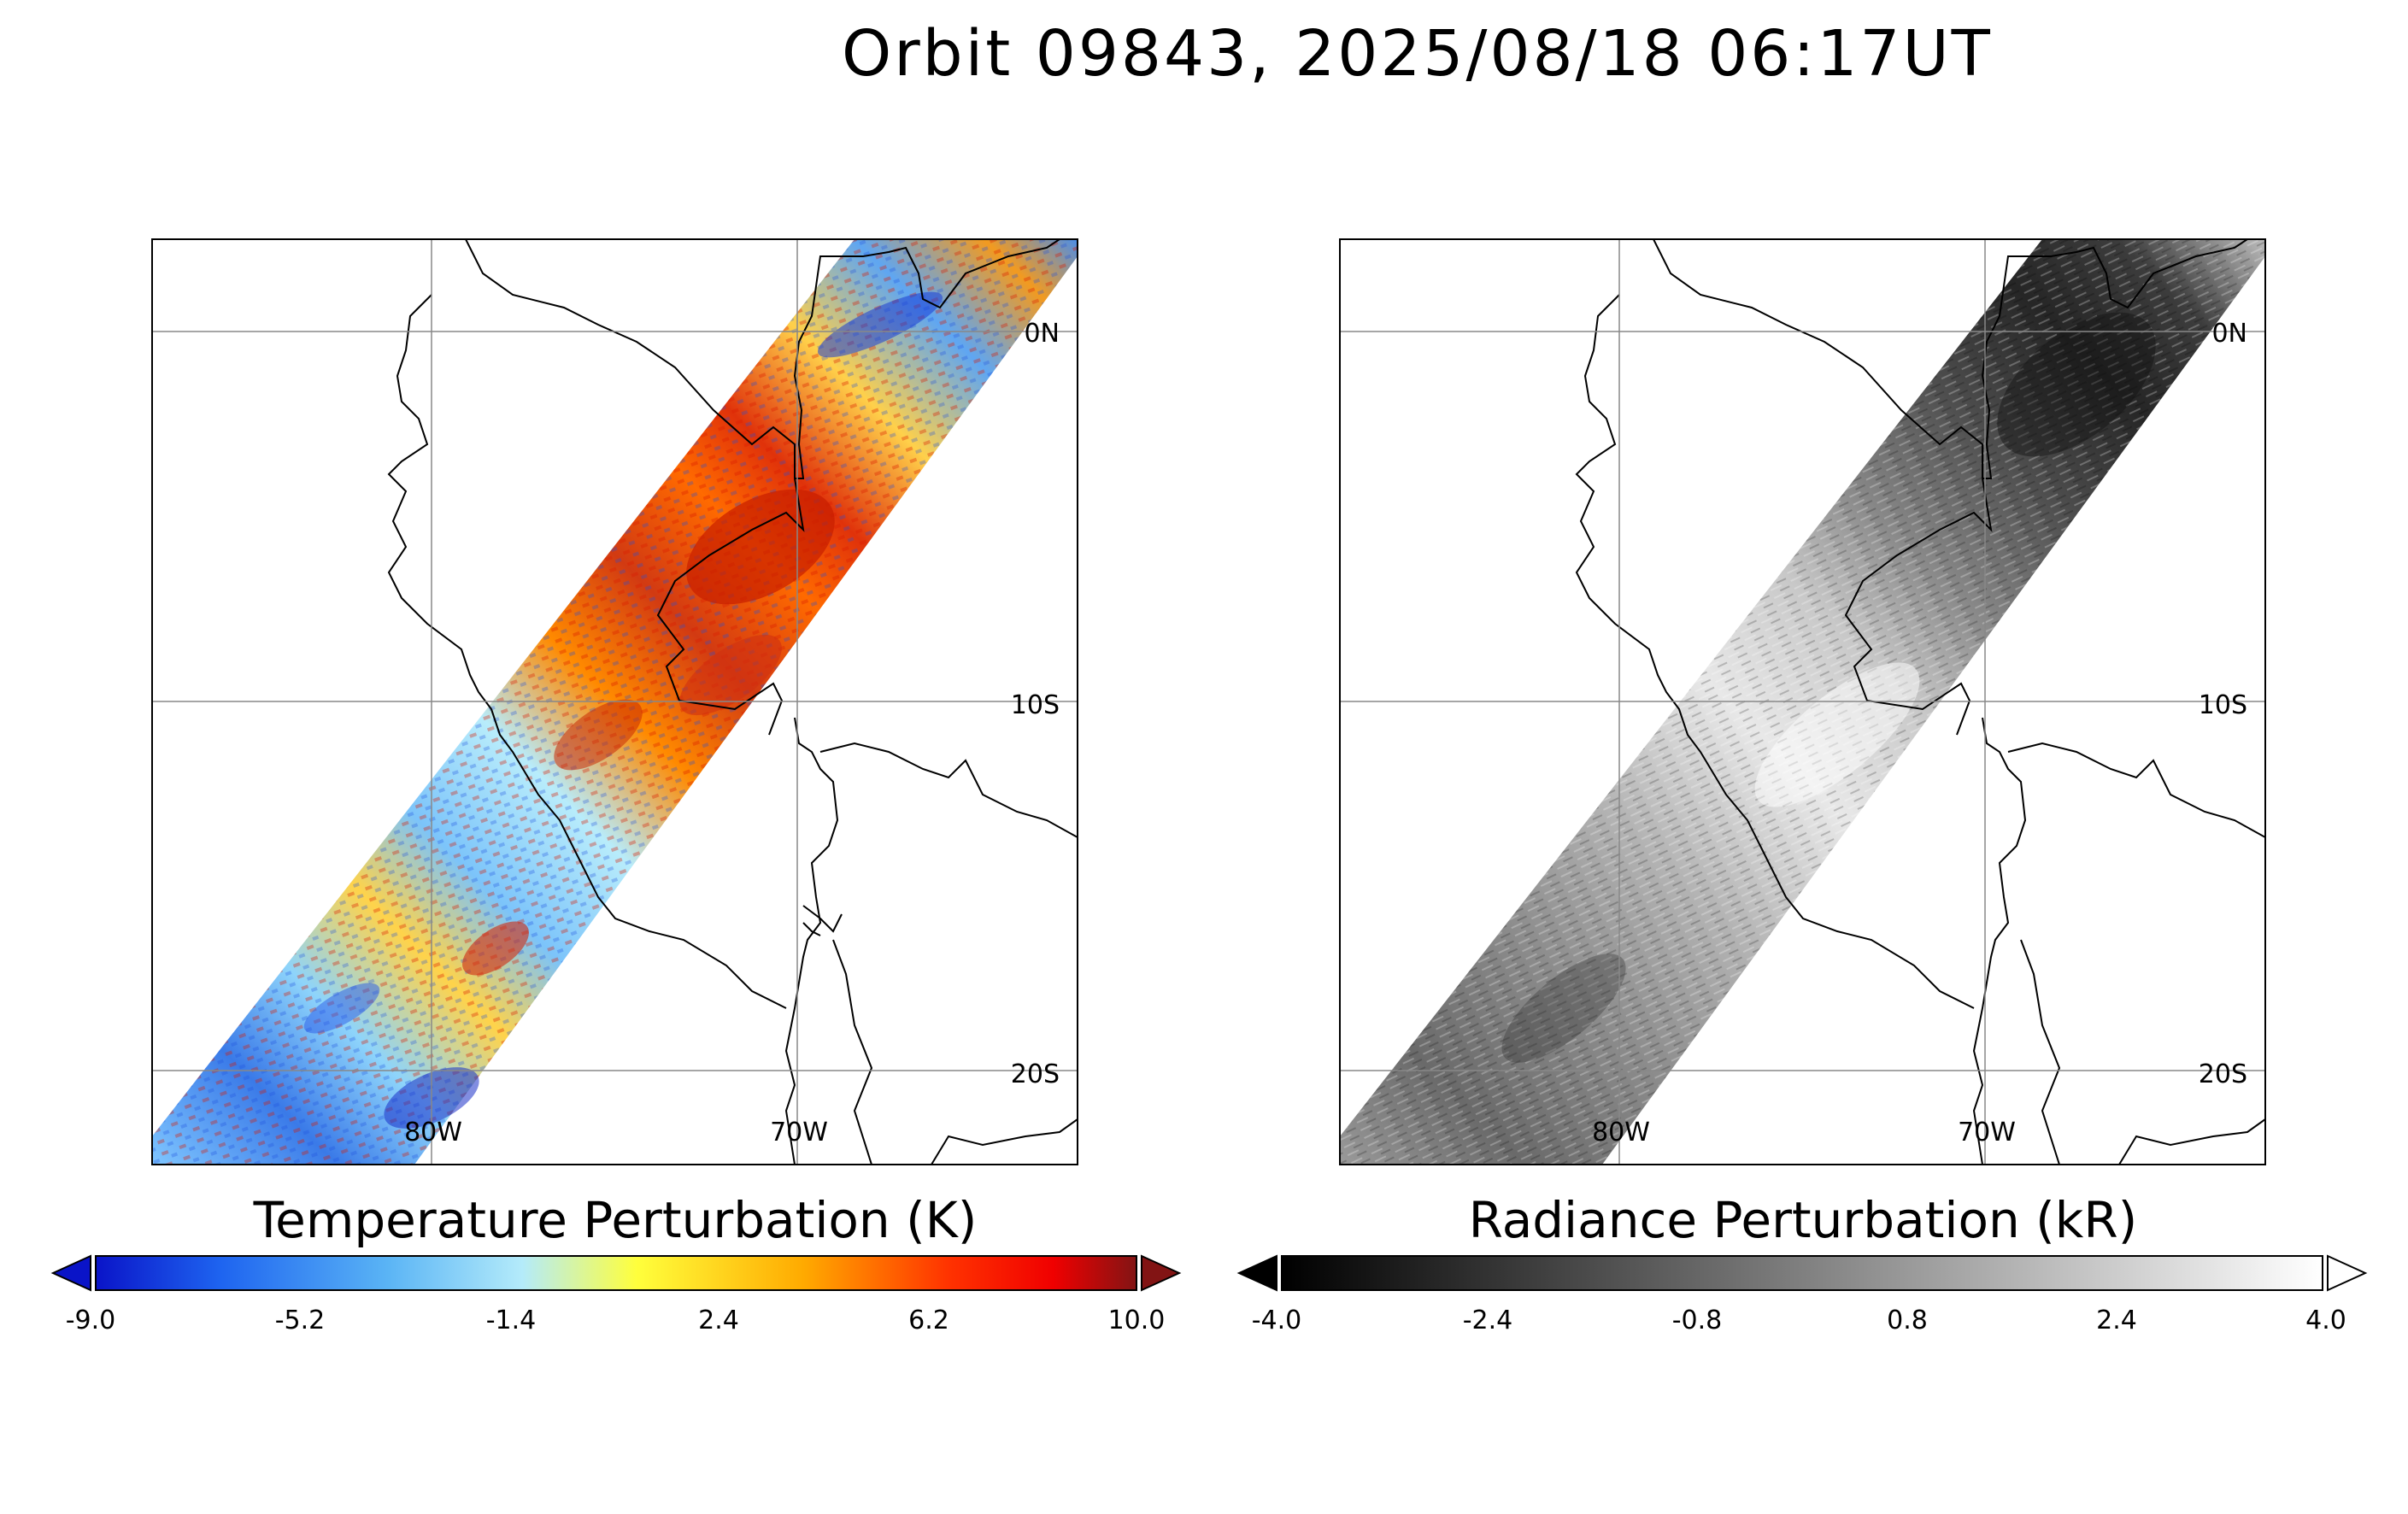  What do you see at coordinates (1837, 734) in the screenshot?
I see `bright-radiance-region` at bounding box center [1837, 734].